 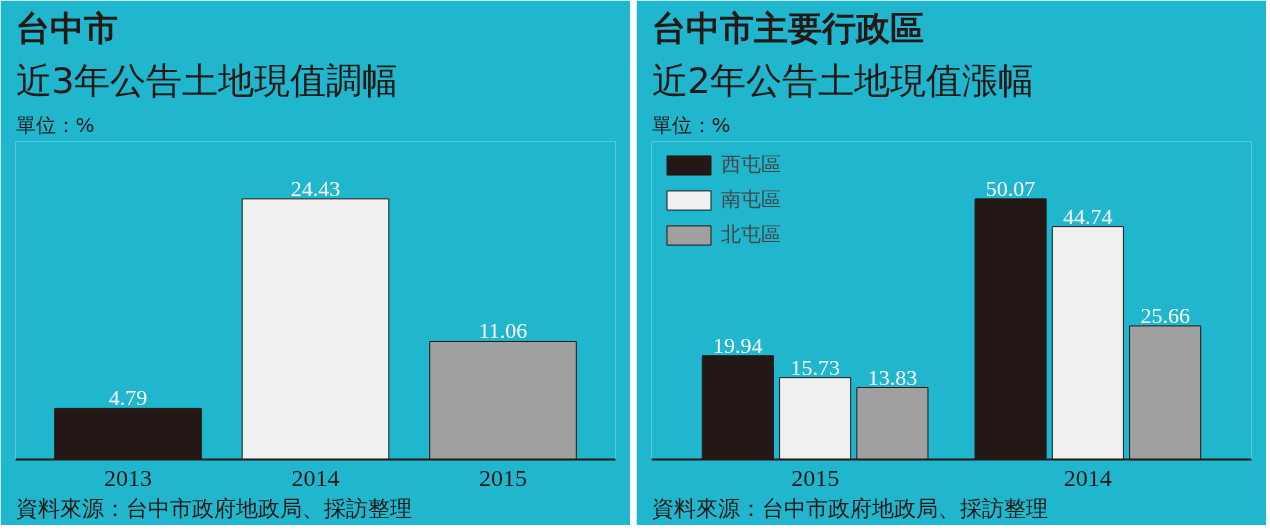 What do you see at coordinates (751, 199) in the screenshot?
I see `legend-label: 南屯區` at bounding box center [751, 199].